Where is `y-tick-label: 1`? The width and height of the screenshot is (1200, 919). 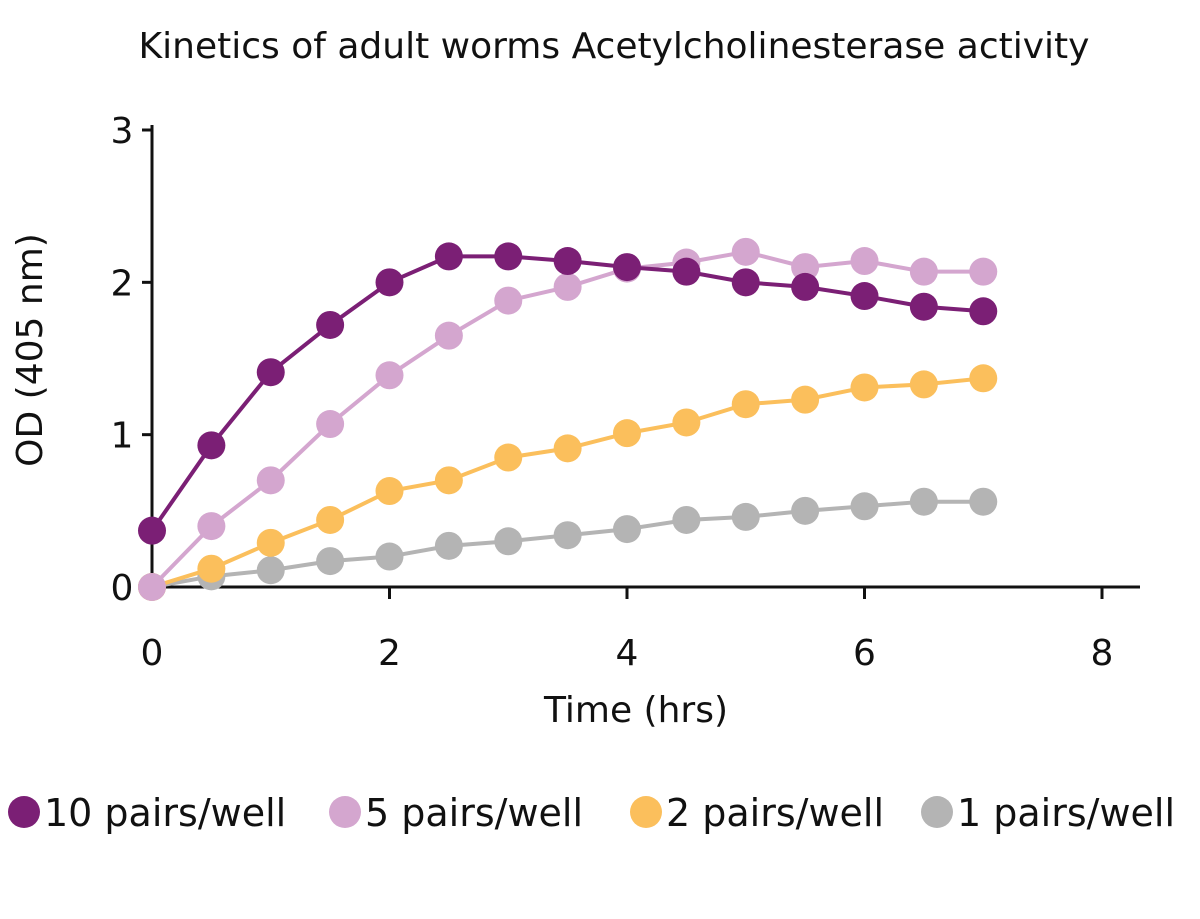 y-tick-label: 1 is located at coordinates (122, 436).